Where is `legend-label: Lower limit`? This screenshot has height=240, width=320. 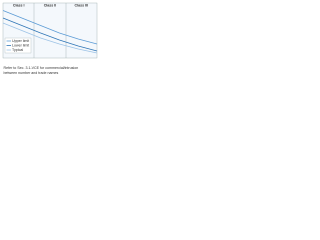 legend-label: Lower limit is located at coordinates (20, 45).